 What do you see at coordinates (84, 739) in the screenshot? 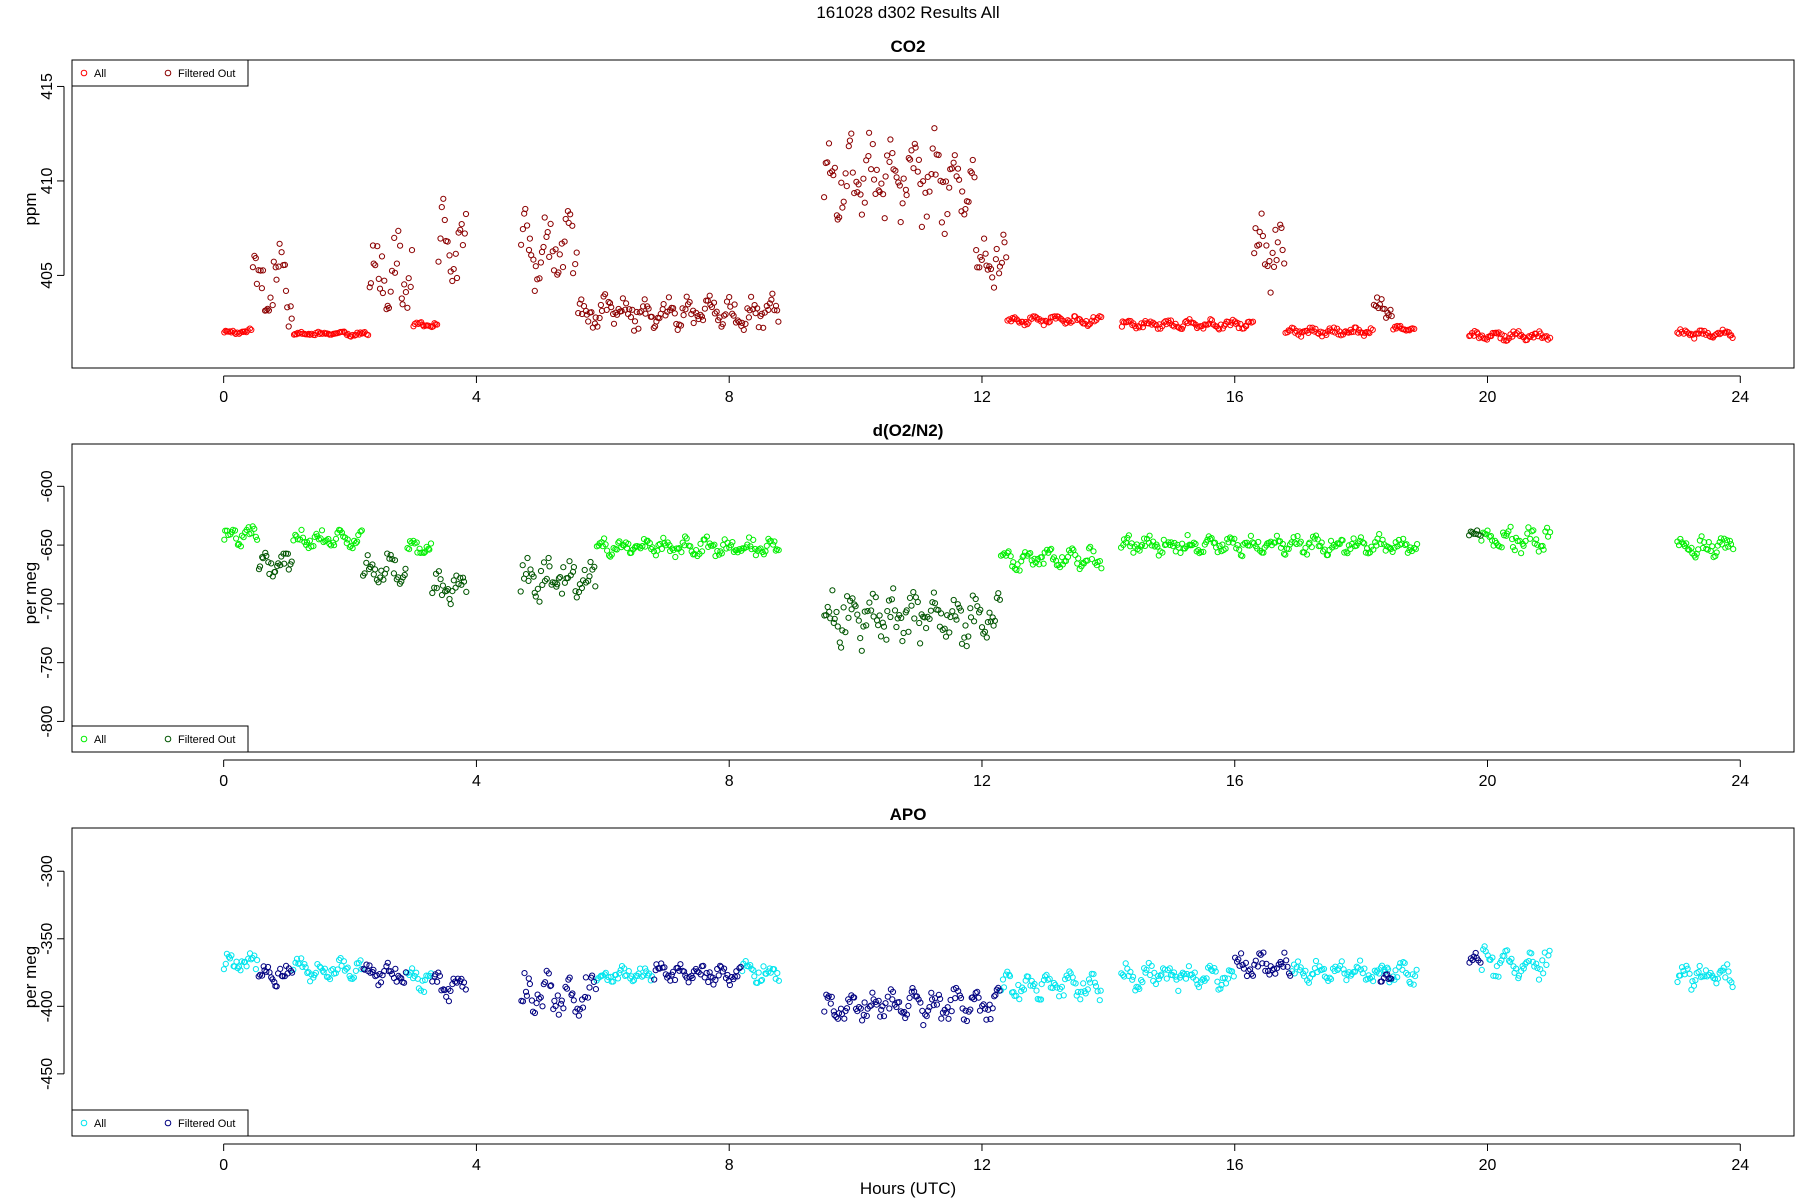
I see `legend-marker-all-o2n2` at bounding box center [84, 739].